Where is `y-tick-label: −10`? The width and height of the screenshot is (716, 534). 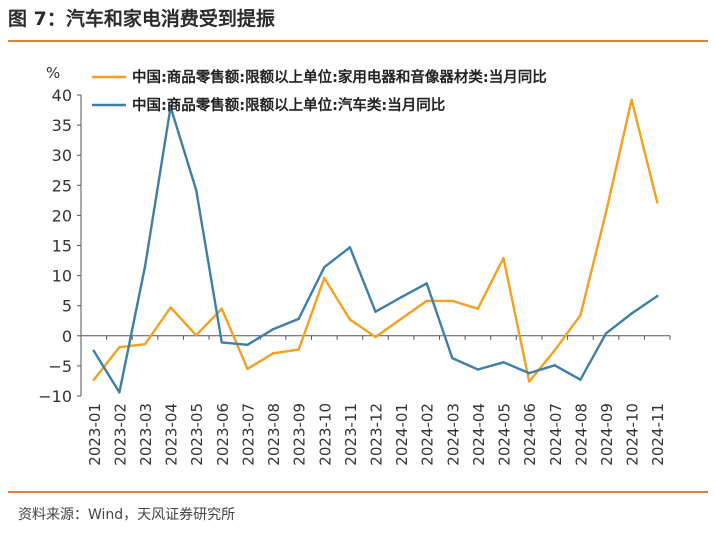 y-tick-label: −10 is located at coordinates (55, 396).